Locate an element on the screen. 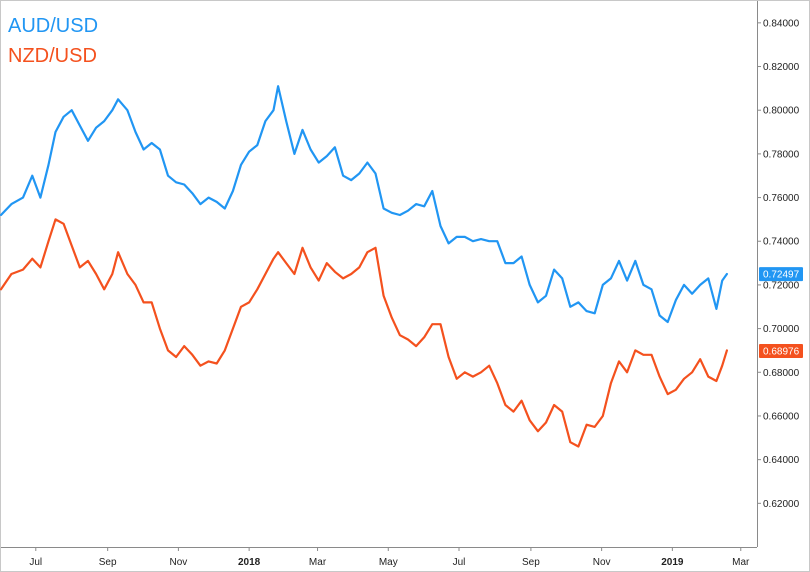  price-tags: 0.72497 0.68976 is located at coordinates (781, 312).